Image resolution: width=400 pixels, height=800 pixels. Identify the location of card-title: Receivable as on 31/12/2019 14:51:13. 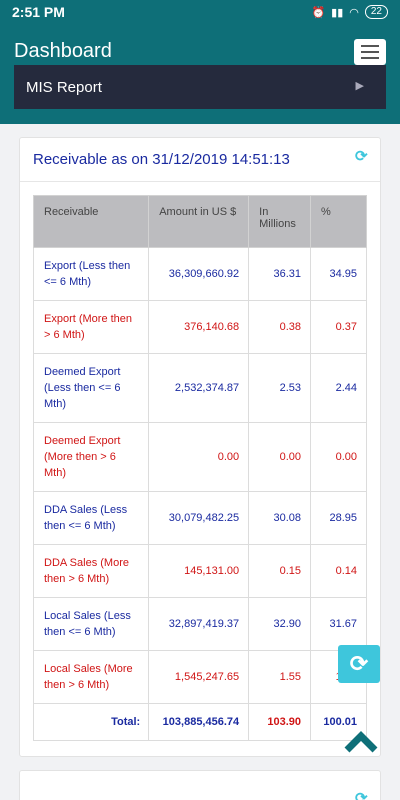
(161, 159).